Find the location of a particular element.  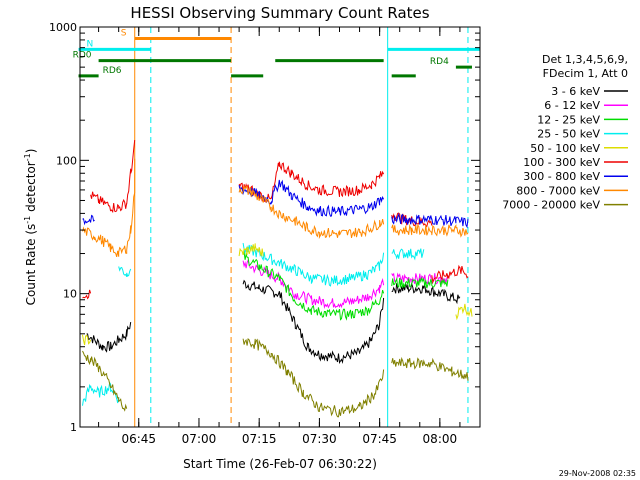

flag-label-5: RD6 is located at coordinates (112, 71).